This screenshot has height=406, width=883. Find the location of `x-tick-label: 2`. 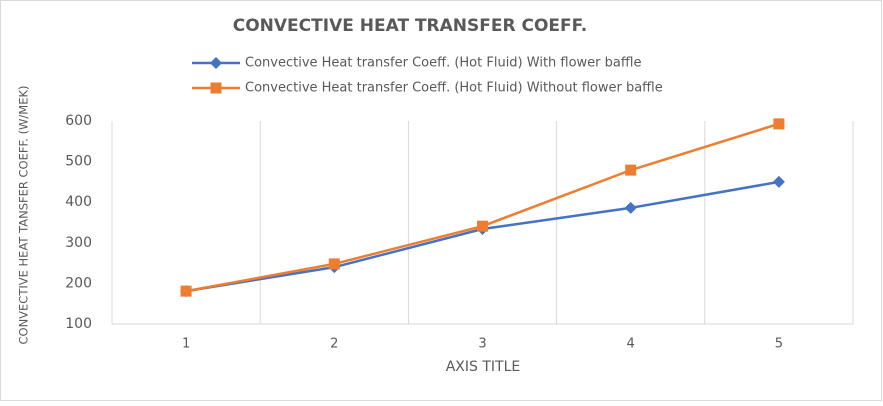

x-tick-label: 2 is located at coordinates (334, 344).